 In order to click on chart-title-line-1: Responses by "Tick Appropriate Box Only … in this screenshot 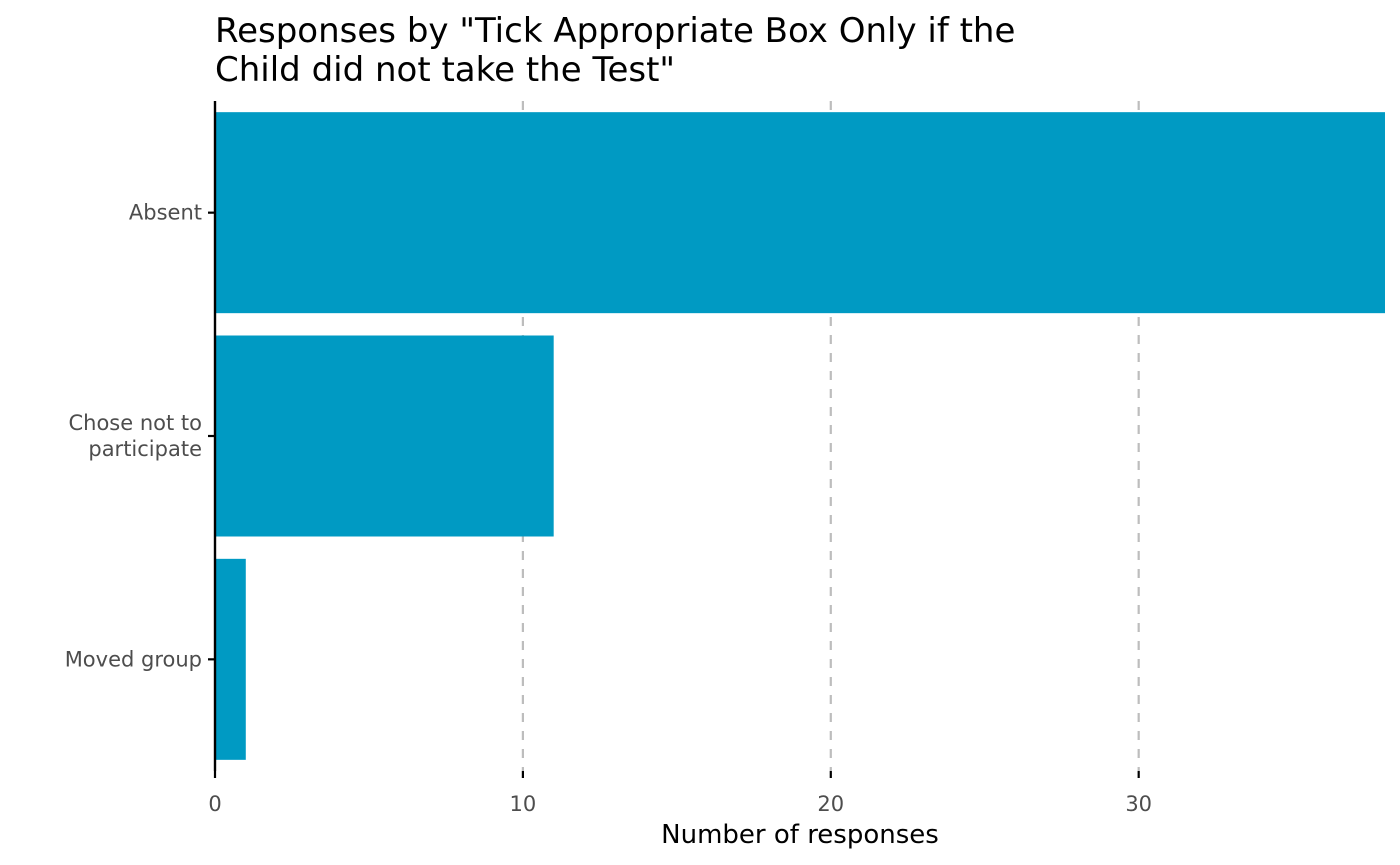, I will do `click(615, 31)`.